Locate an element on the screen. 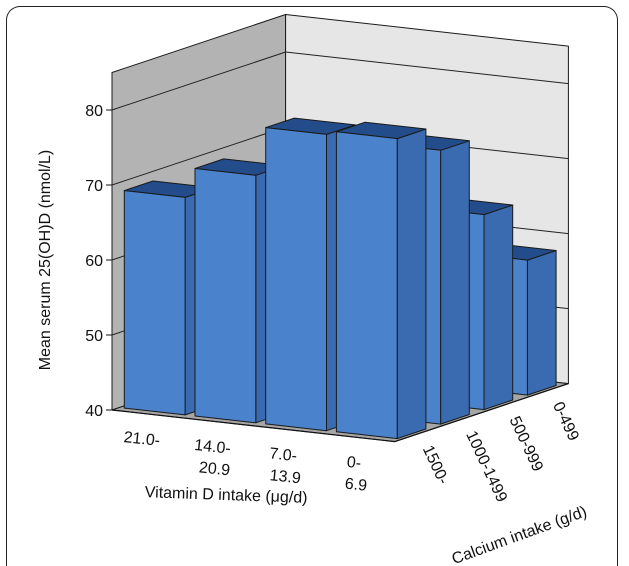 This screenshot has height=566, width=629. y-tick-label: 60 is located at coordinates (94, 261).